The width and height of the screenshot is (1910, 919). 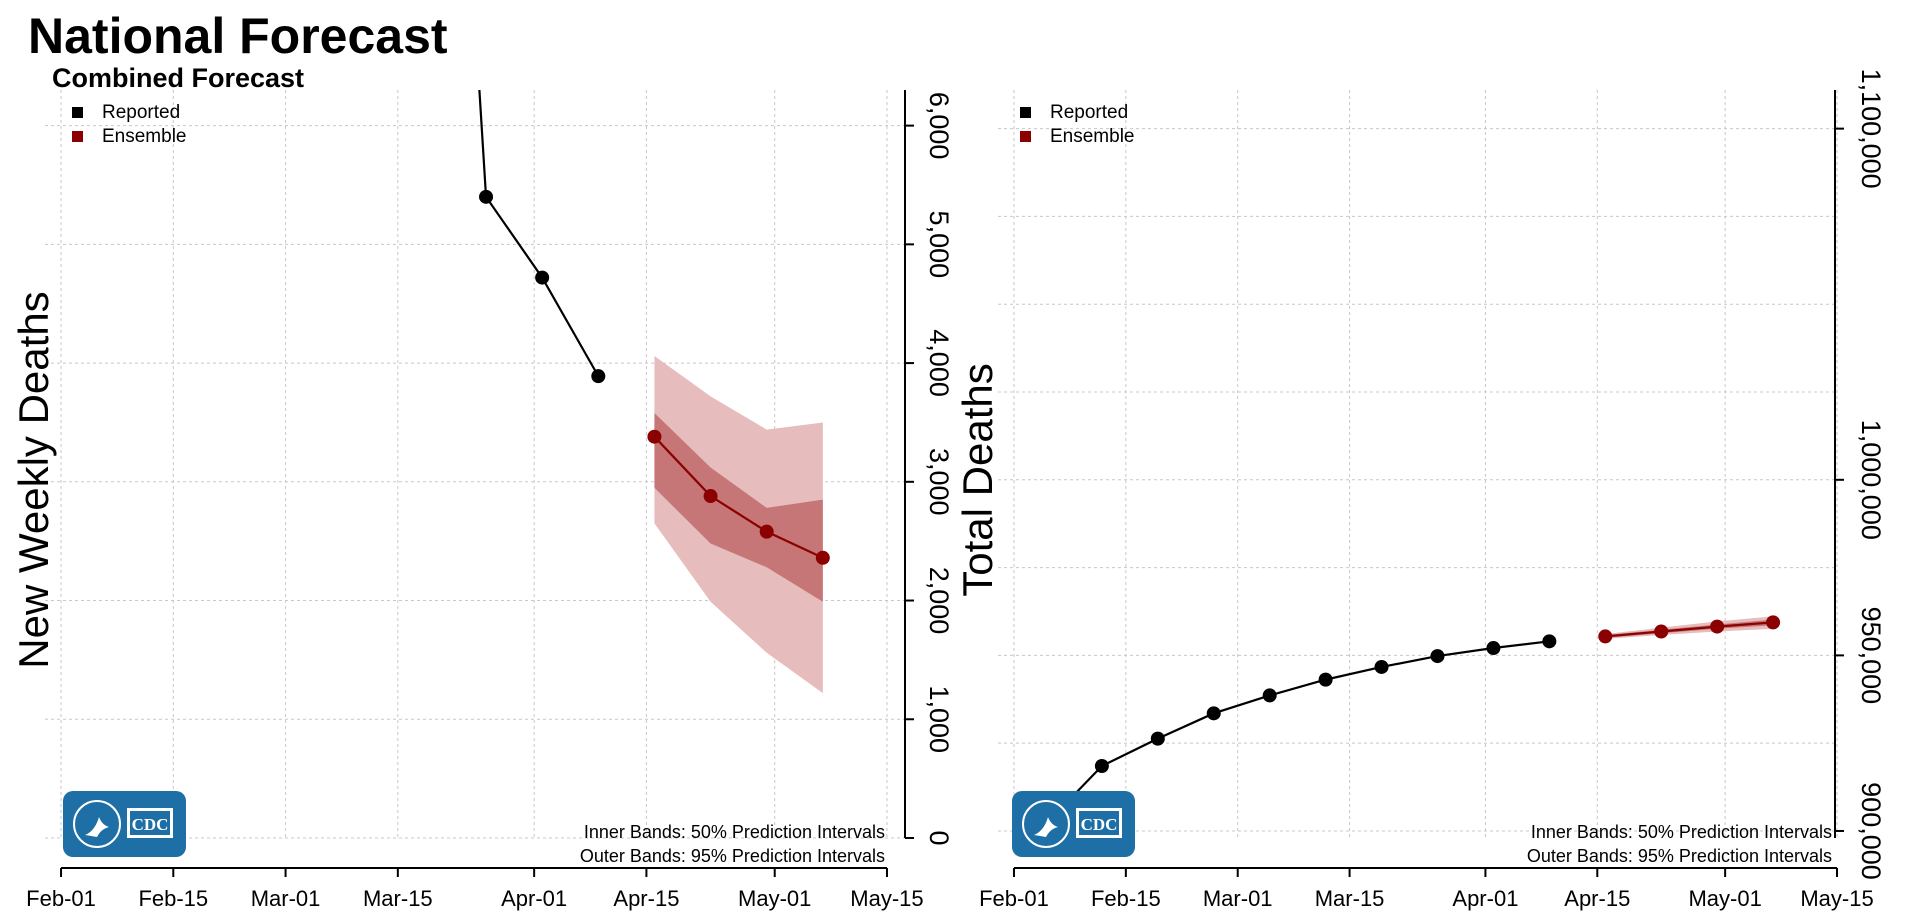 What do you see at coordinates (939, 482) in the screenshot?
I see `y-tick-label: 3,000` at bounding box center [939, 482].